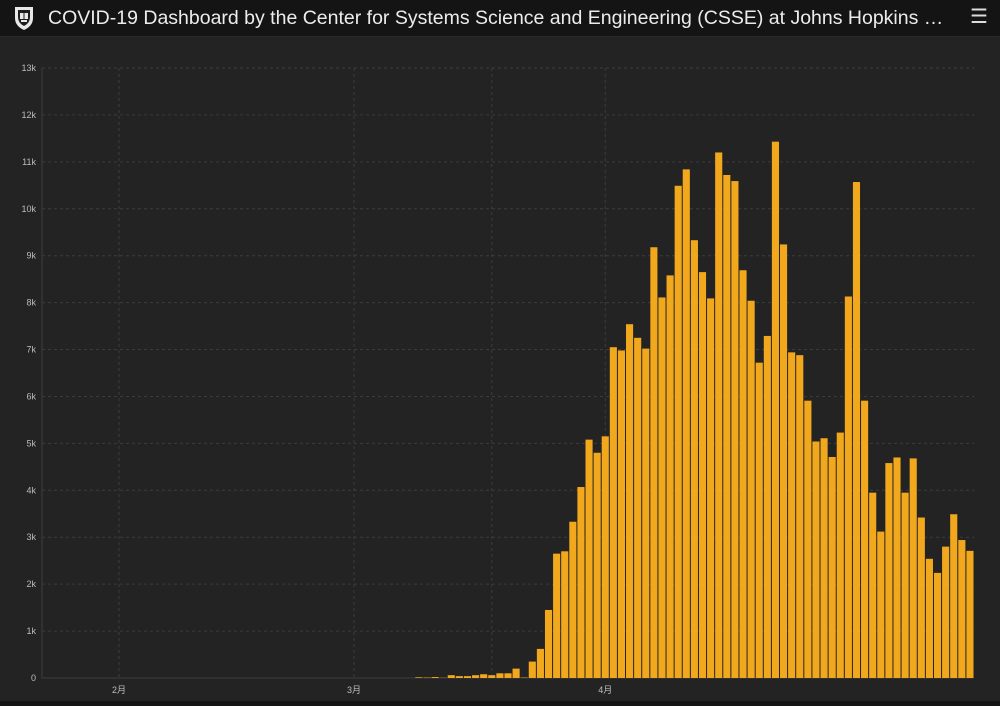 This screenshot has width=1000, height=706. What do you see at coordinates (31, 350) in the screenshot?
I see `y-tick-label: 7k` at bounding box center [31, 350].